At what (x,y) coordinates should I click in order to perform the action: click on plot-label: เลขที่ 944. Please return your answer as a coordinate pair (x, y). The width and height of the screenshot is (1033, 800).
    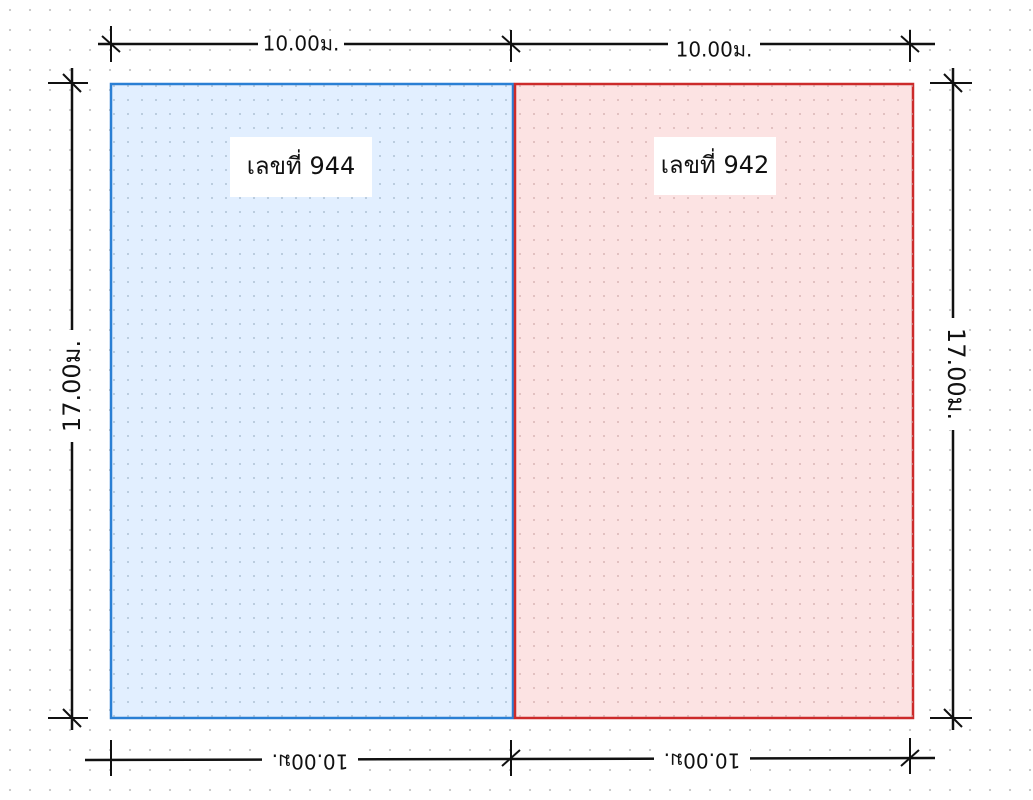
    Looking at the image, I should click on (301, 164).